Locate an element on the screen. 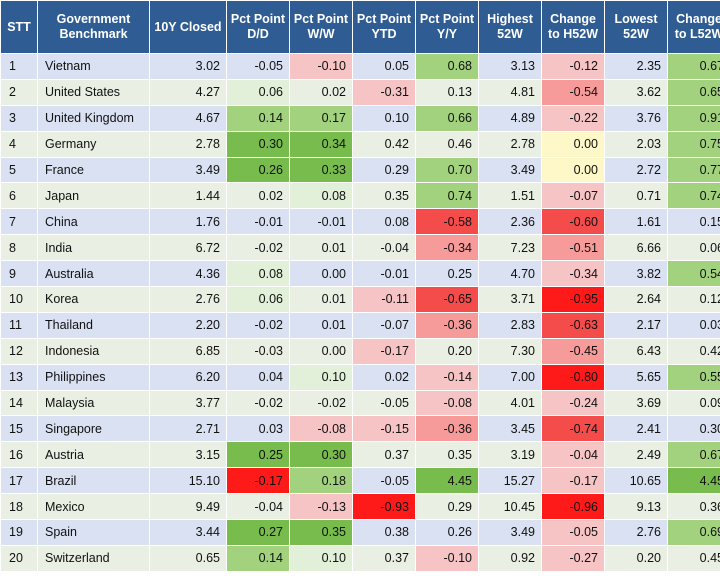 Image resolution: width=720 pixels, height=576 pixels. cell-clow: 0.15 is located at coordinates (693, 222).